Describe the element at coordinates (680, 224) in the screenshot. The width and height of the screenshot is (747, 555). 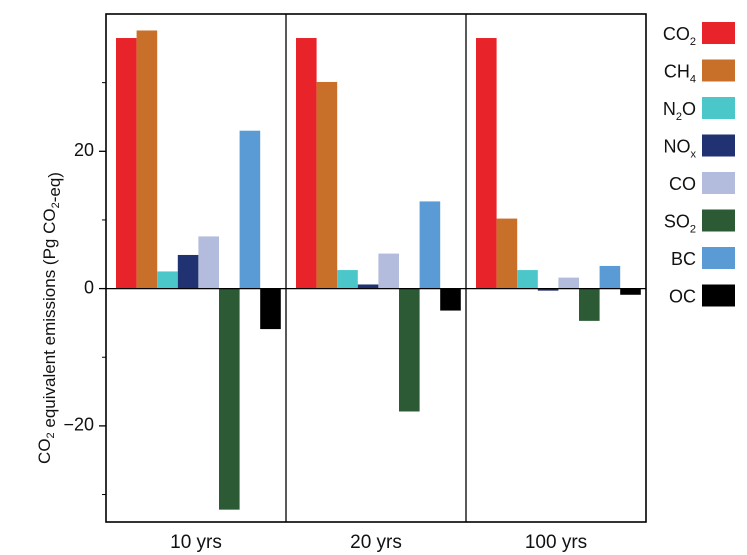
I see `legend-label-so2: SO2` at that location.